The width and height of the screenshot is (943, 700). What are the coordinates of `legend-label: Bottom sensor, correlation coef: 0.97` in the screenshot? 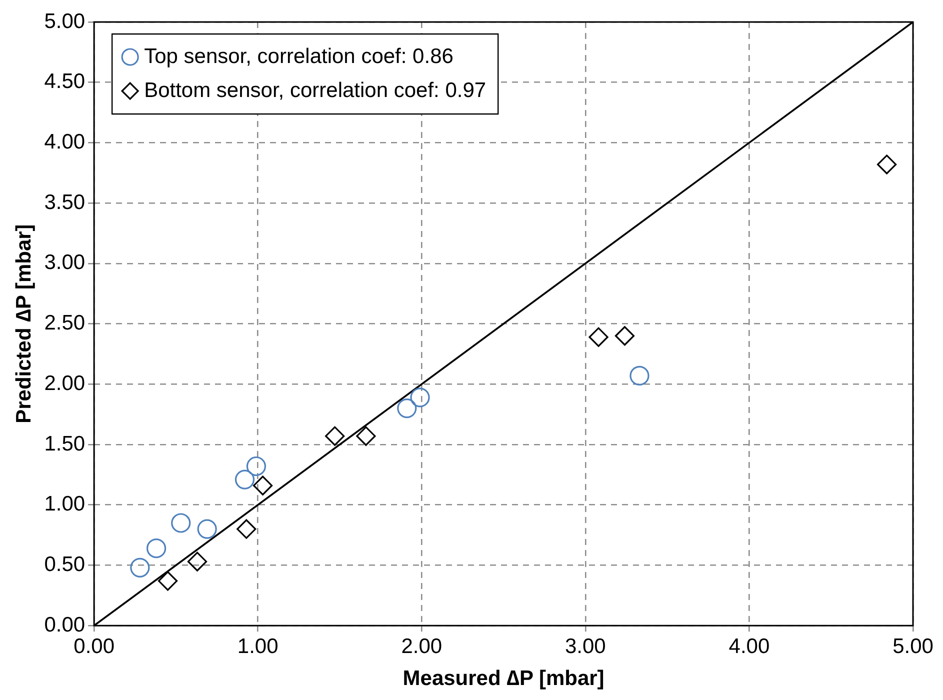 It's located at (315, 90).